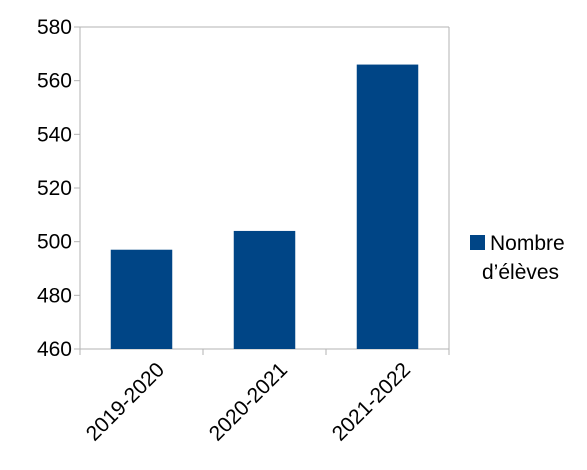 Image resolution: width=587 pixels, height=470 pixels. Describe the element at coordinates (477, 242) in the screenshot. I see `legend-swatch` at that location.